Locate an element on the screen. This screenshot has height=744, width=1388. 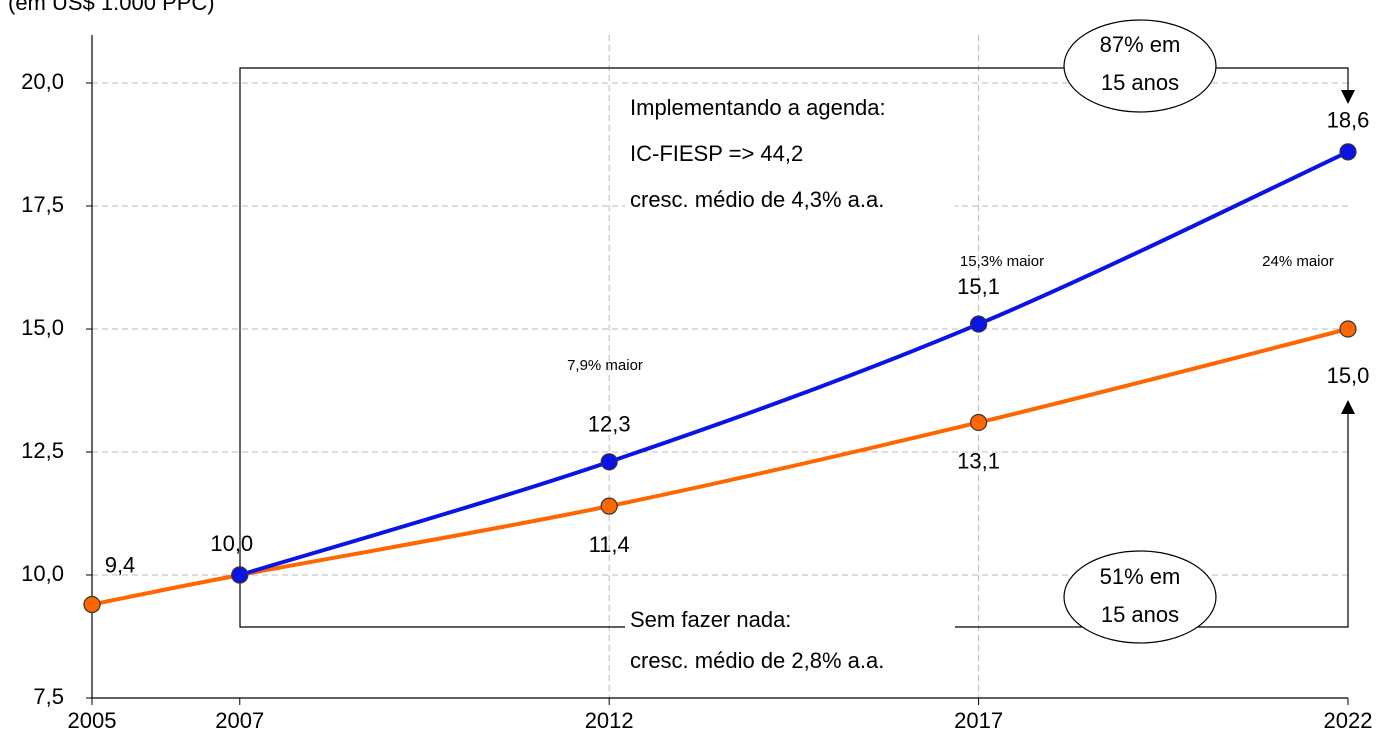
data-label: 15,0 is located at coordinates (1348, 375).